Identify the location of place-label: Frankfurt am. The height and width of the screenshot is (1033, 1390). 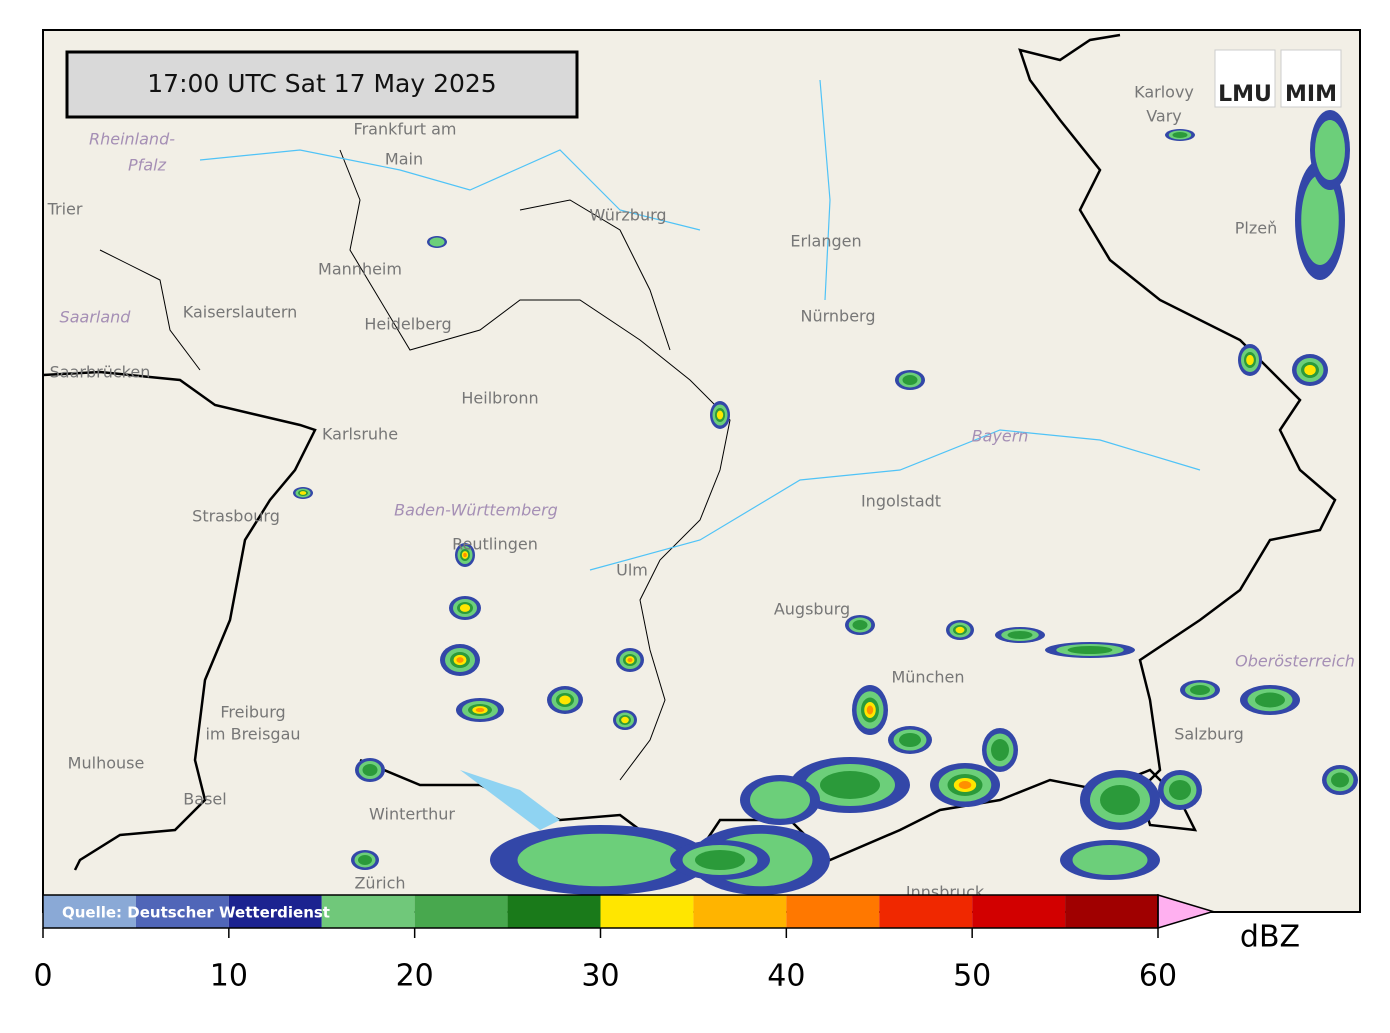
(405, 129).